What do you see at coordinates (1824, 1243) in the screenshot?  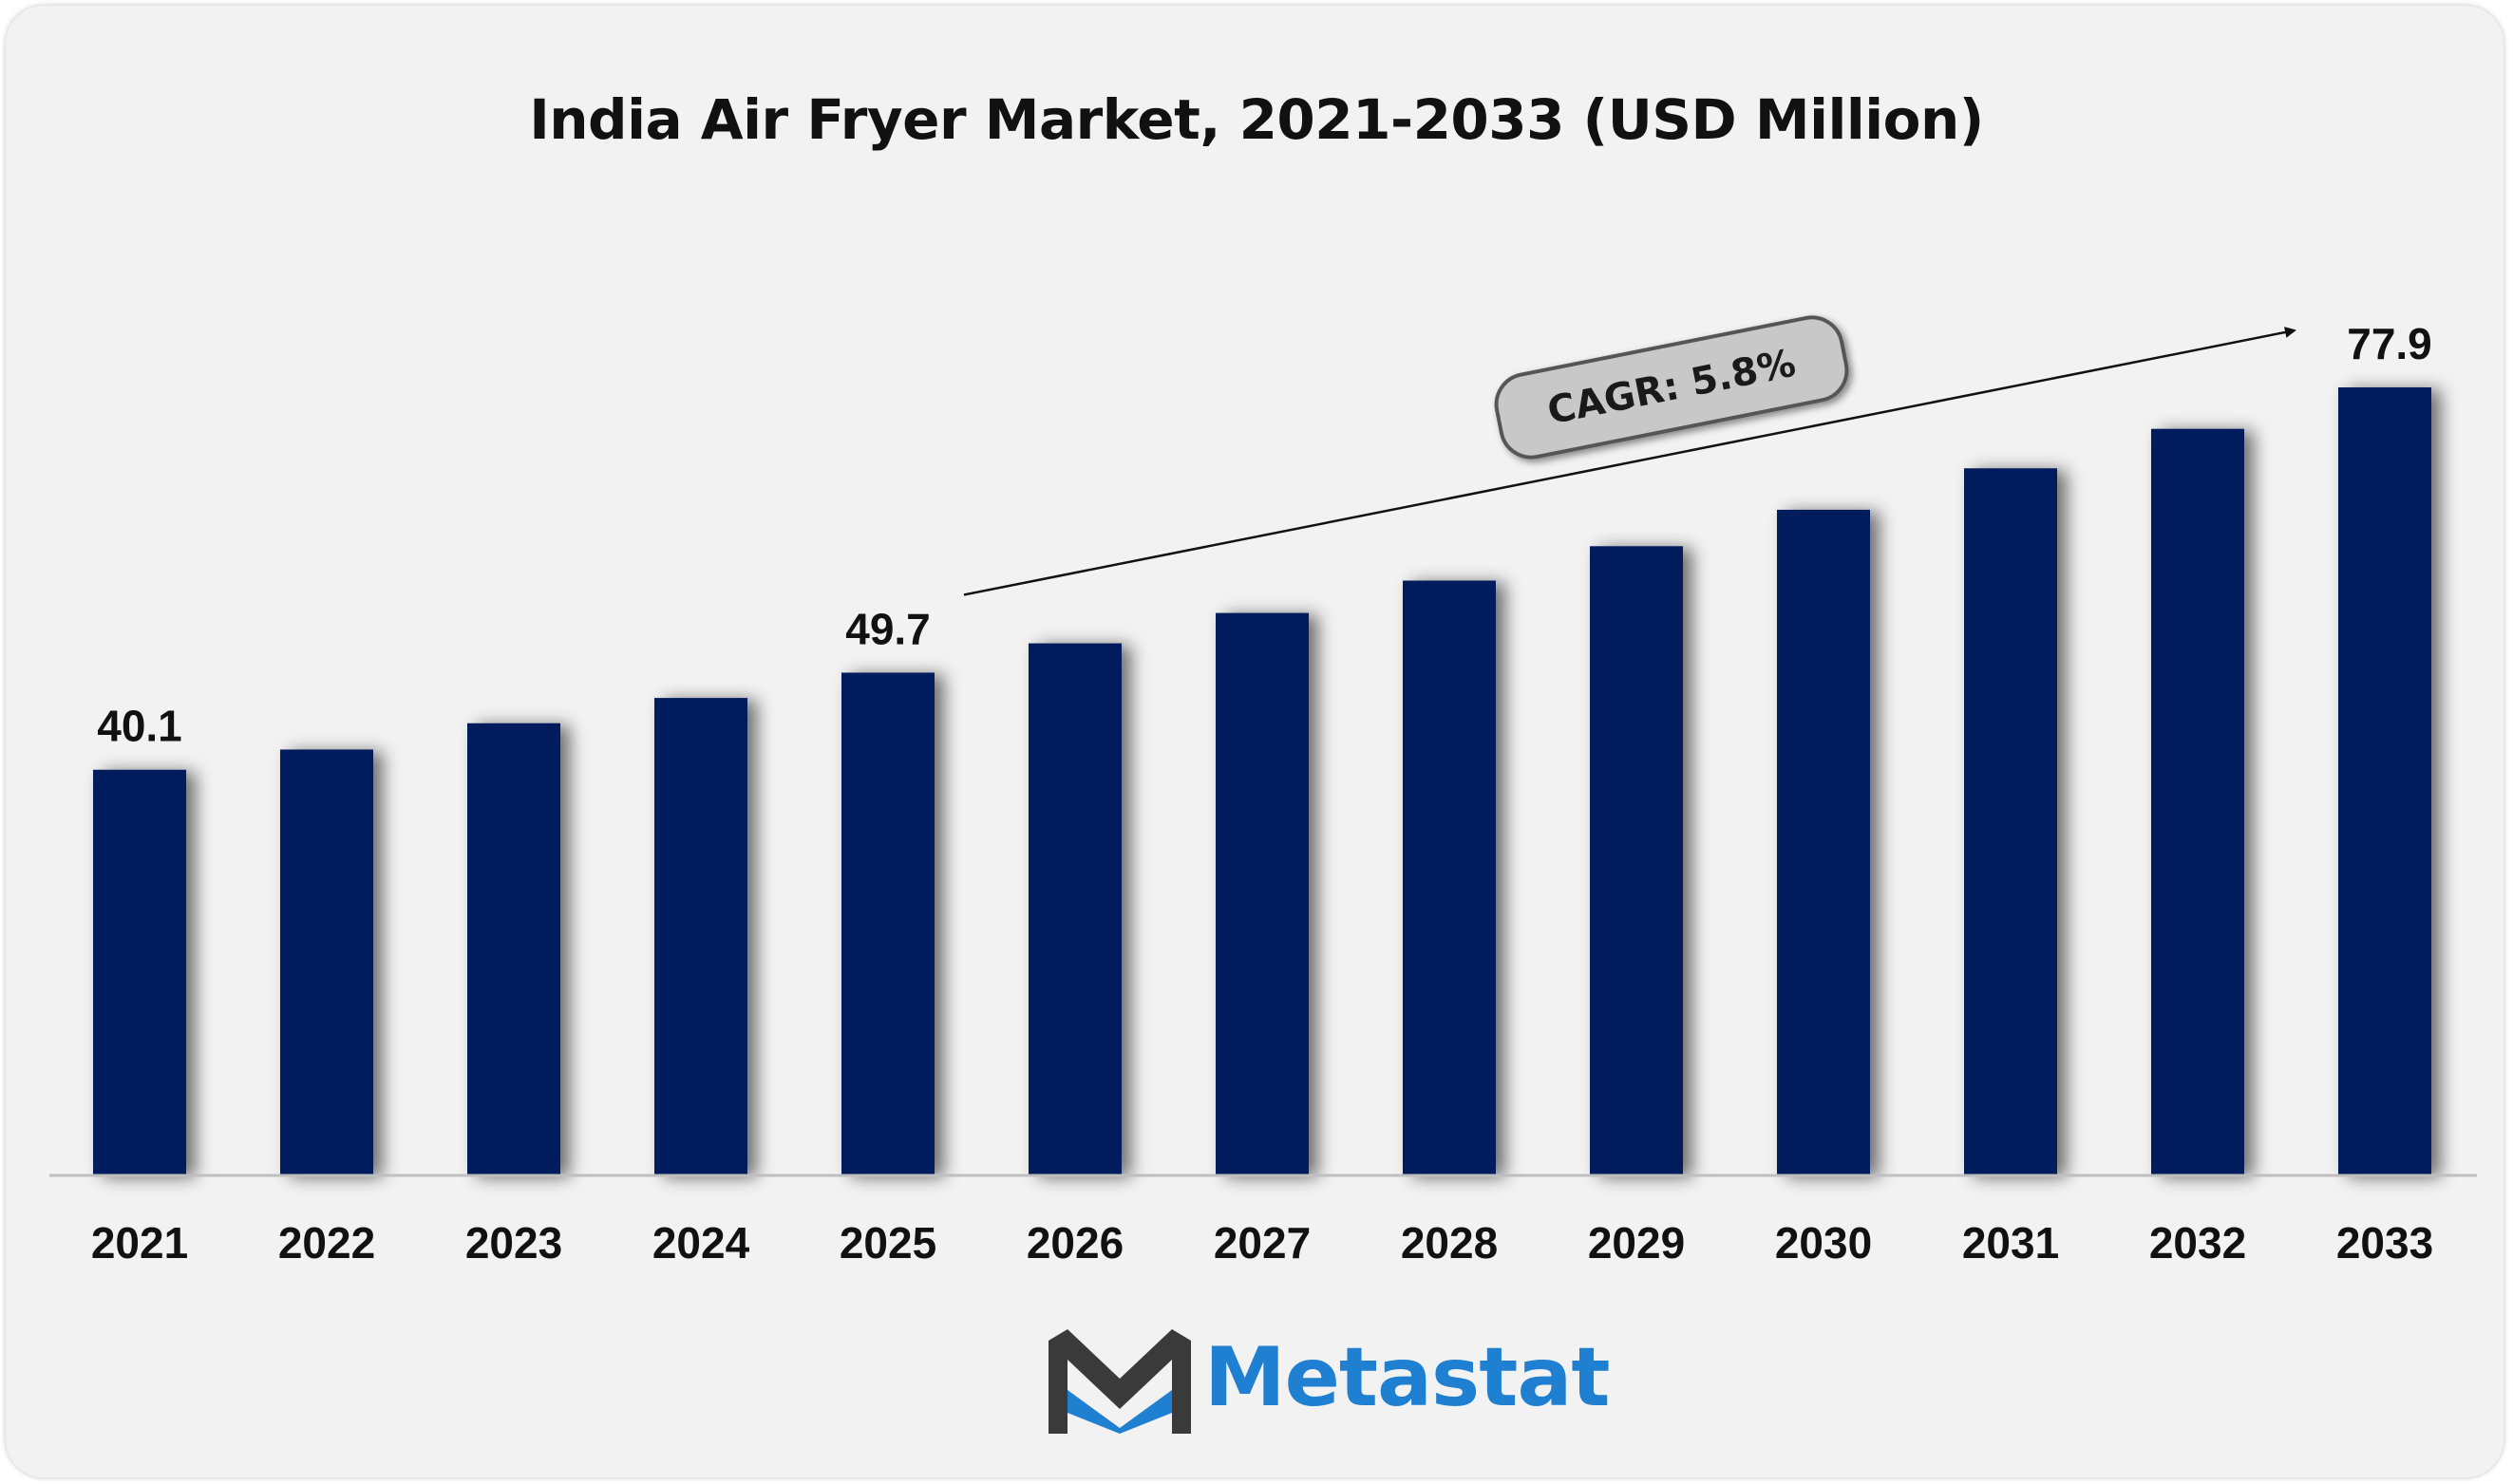 I see `x-tick-label: 2030` at bounding box center [1824, 1243].